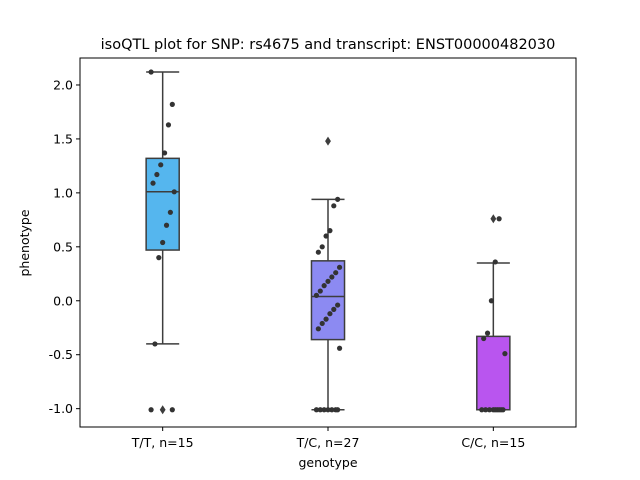  Describe the element at coordinates (63, 300) in the screenshot. I see `y-tick-label: 0.0` at that location.